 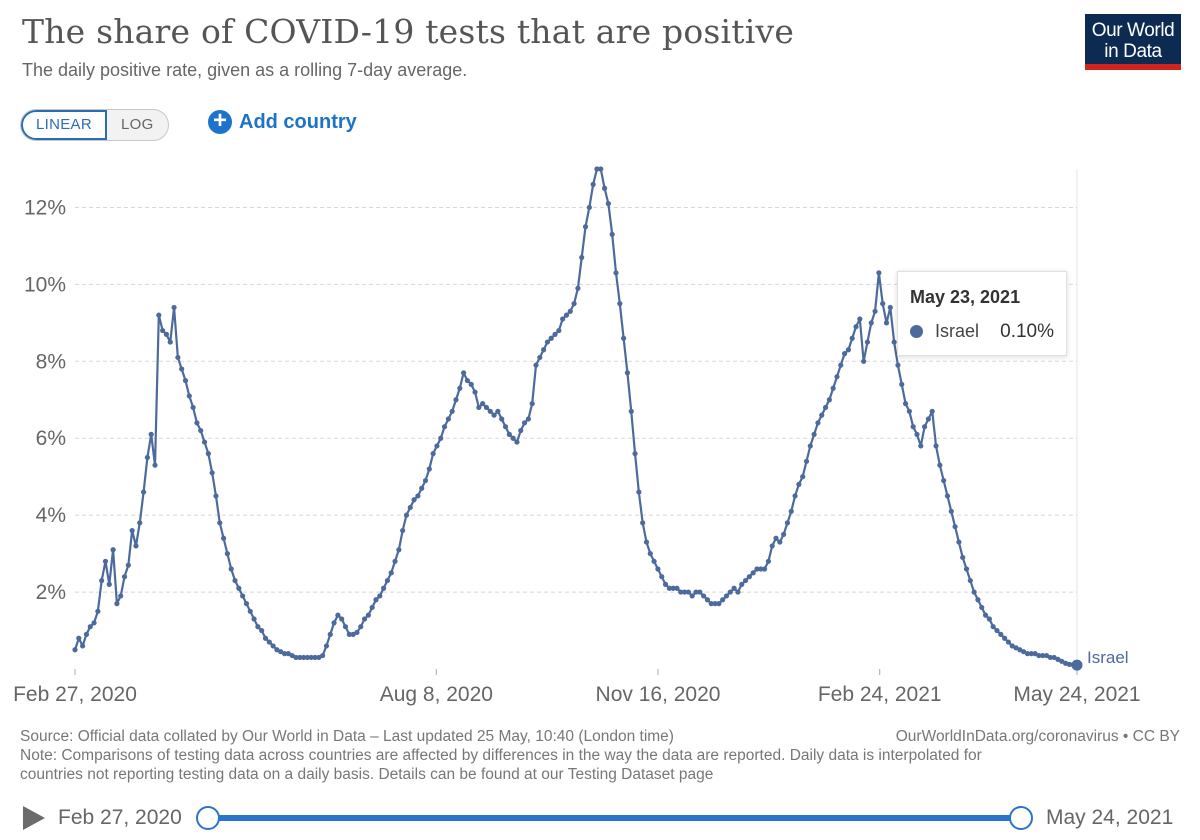 I want to click on y-tick-label: 2%, so click(x=51, y=592).